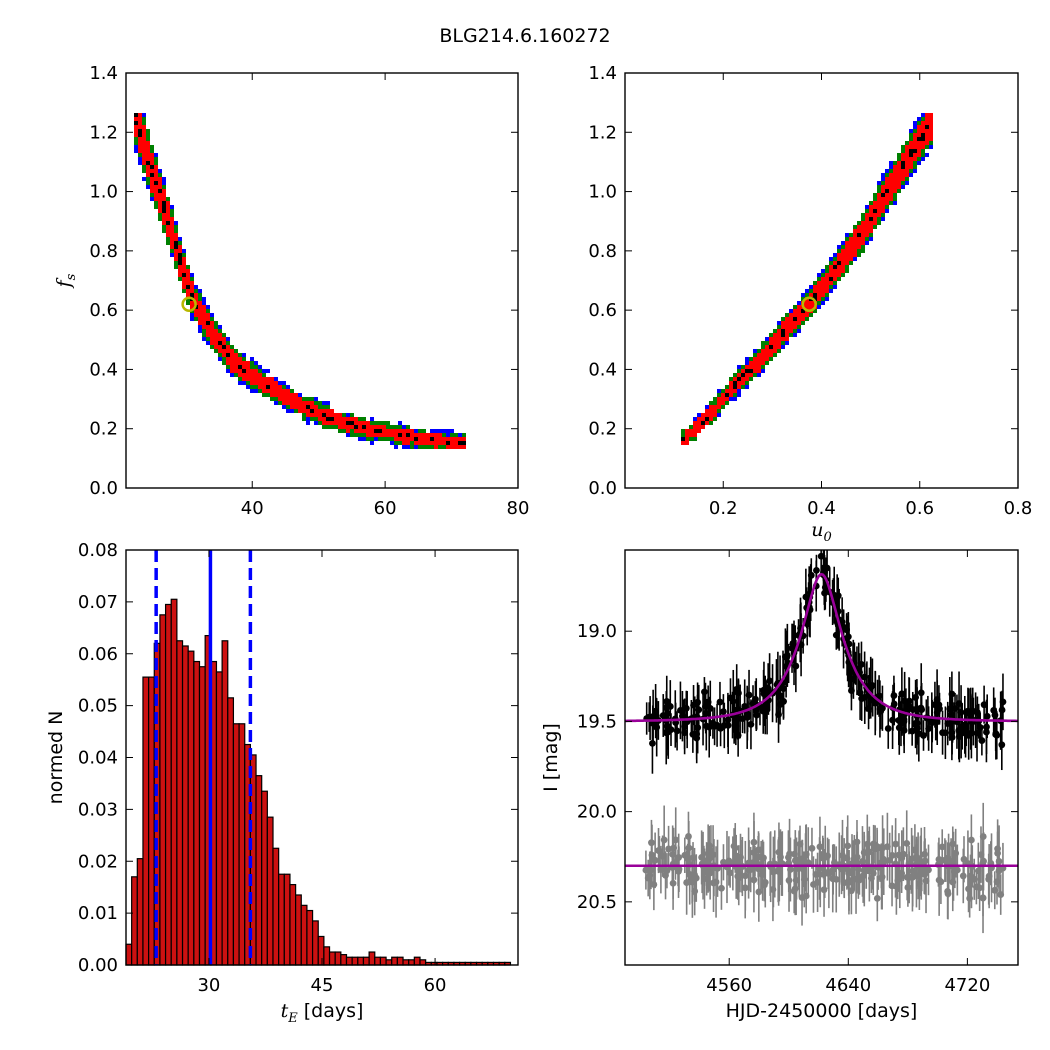 The image size is (1050, 1050). I want to click on likelihood-map, so click(300, 281).